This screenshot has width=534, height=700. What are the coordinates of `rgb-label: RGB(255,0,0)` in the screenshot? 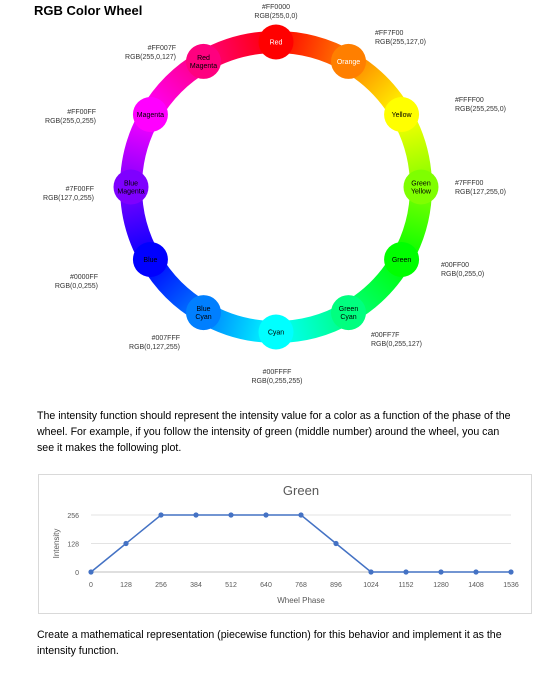 It's located at (275, 16).